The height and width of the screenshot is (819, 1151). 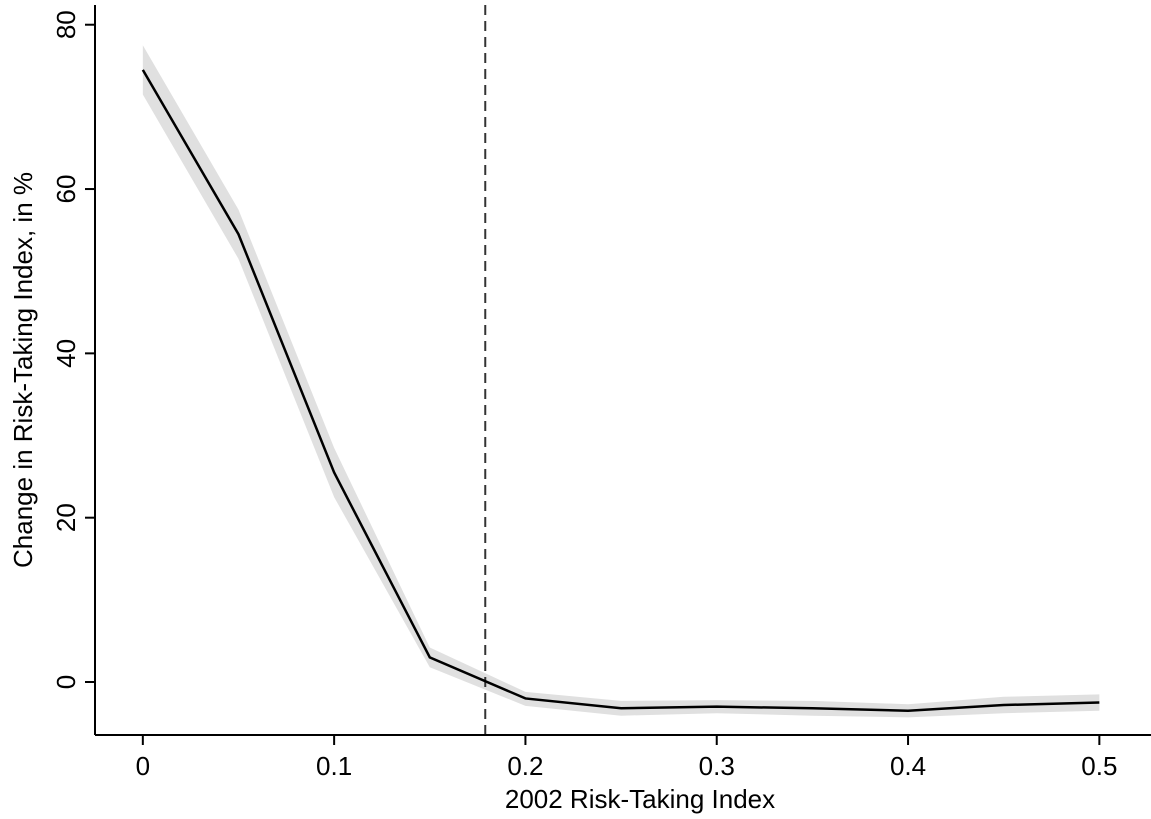 I want to click on x-tick-label: 0, so click(x=143, y=766).